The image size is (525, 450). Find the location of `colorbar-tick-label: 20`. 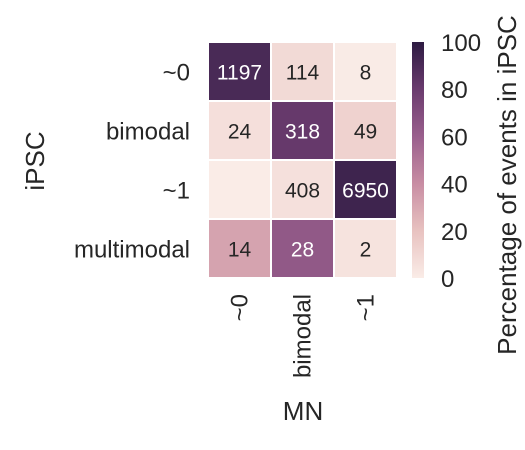

colorbar-tick-label: 20 is located at coordinates (454, 232).